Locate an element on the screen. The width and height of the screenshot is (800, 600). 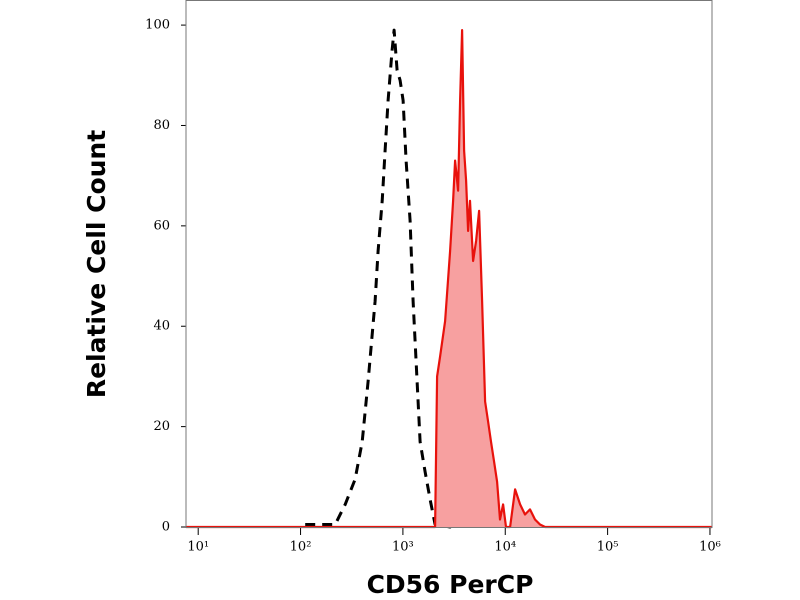
y-axis-title: Relative Cell Count is located at coordinates (96, 264).